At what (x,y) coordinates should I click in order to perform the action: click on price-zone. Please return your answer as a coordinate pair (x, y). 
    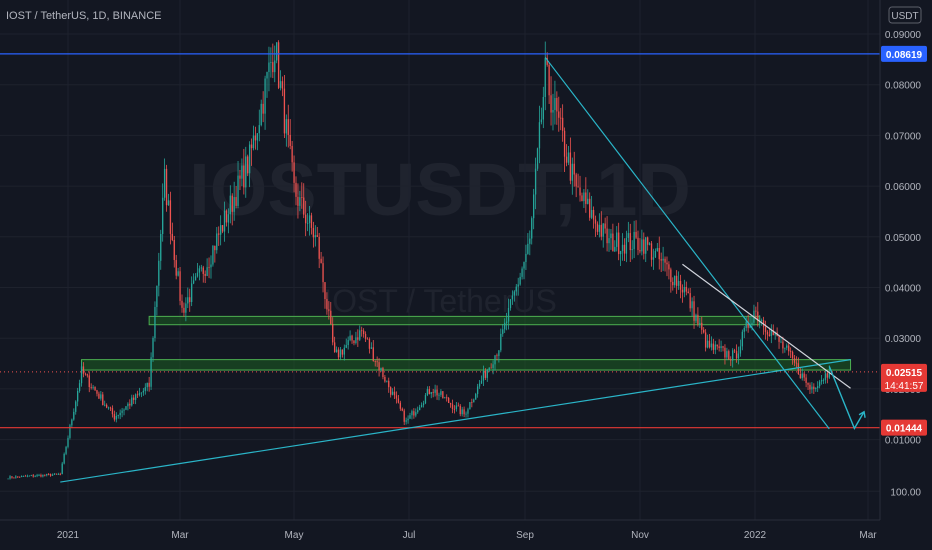
    Looking at the image, I should click on (466, 365).